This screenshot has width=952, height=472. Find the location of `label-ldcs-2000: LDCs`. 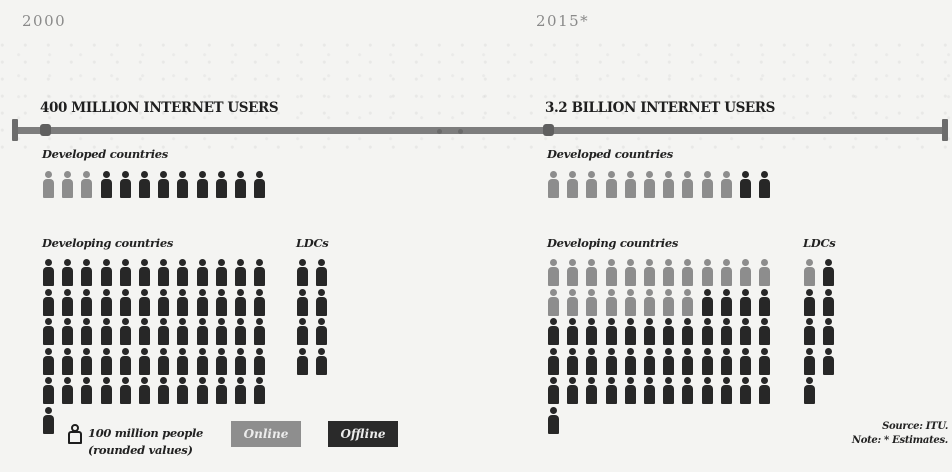

label-ldcs-2000: LDCs is located at coordinates (312, 243).